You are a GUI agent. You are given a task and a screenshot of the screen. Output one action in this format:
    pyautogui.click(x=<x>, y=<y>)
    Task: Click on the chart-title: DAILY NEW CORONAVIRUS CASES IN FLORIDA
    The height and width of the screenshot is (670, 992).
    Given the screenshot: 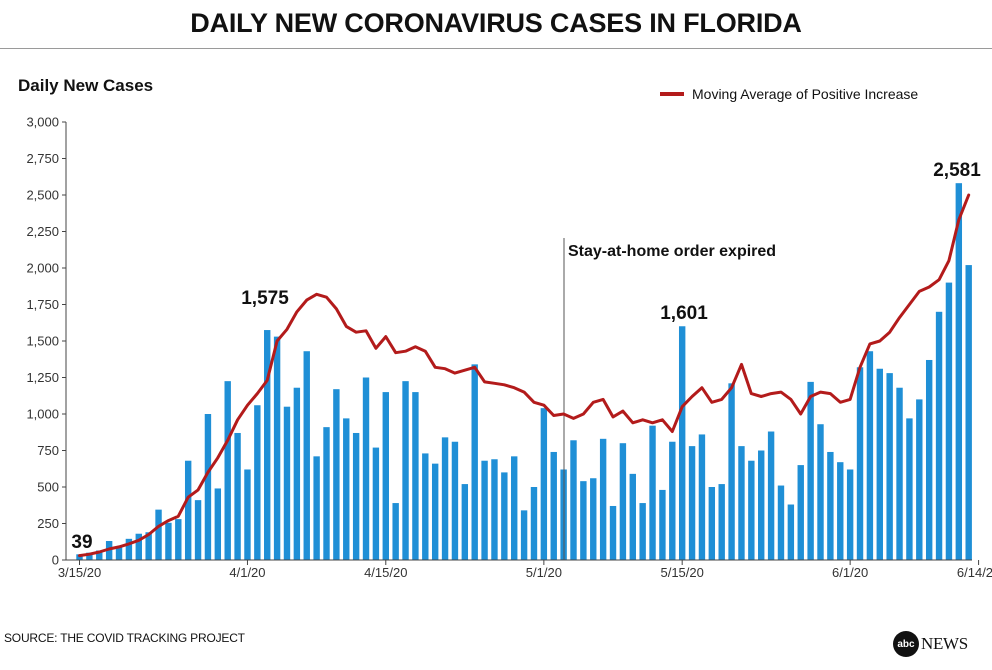 What is the action you would take?
    pyautogui.click(x=496, y=23)
    